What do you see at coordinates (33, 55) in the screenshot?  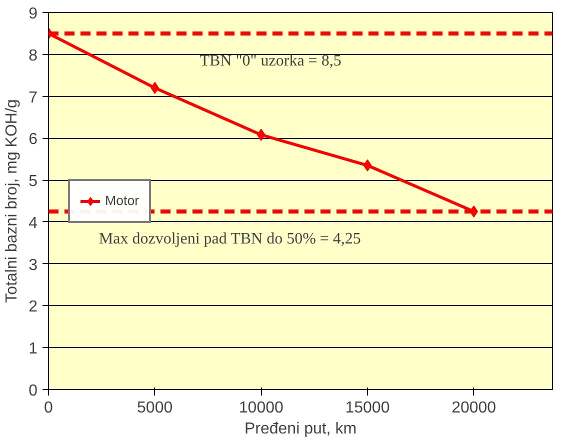 I see `y-tick-label: 8` at bounding box center [33, 55].